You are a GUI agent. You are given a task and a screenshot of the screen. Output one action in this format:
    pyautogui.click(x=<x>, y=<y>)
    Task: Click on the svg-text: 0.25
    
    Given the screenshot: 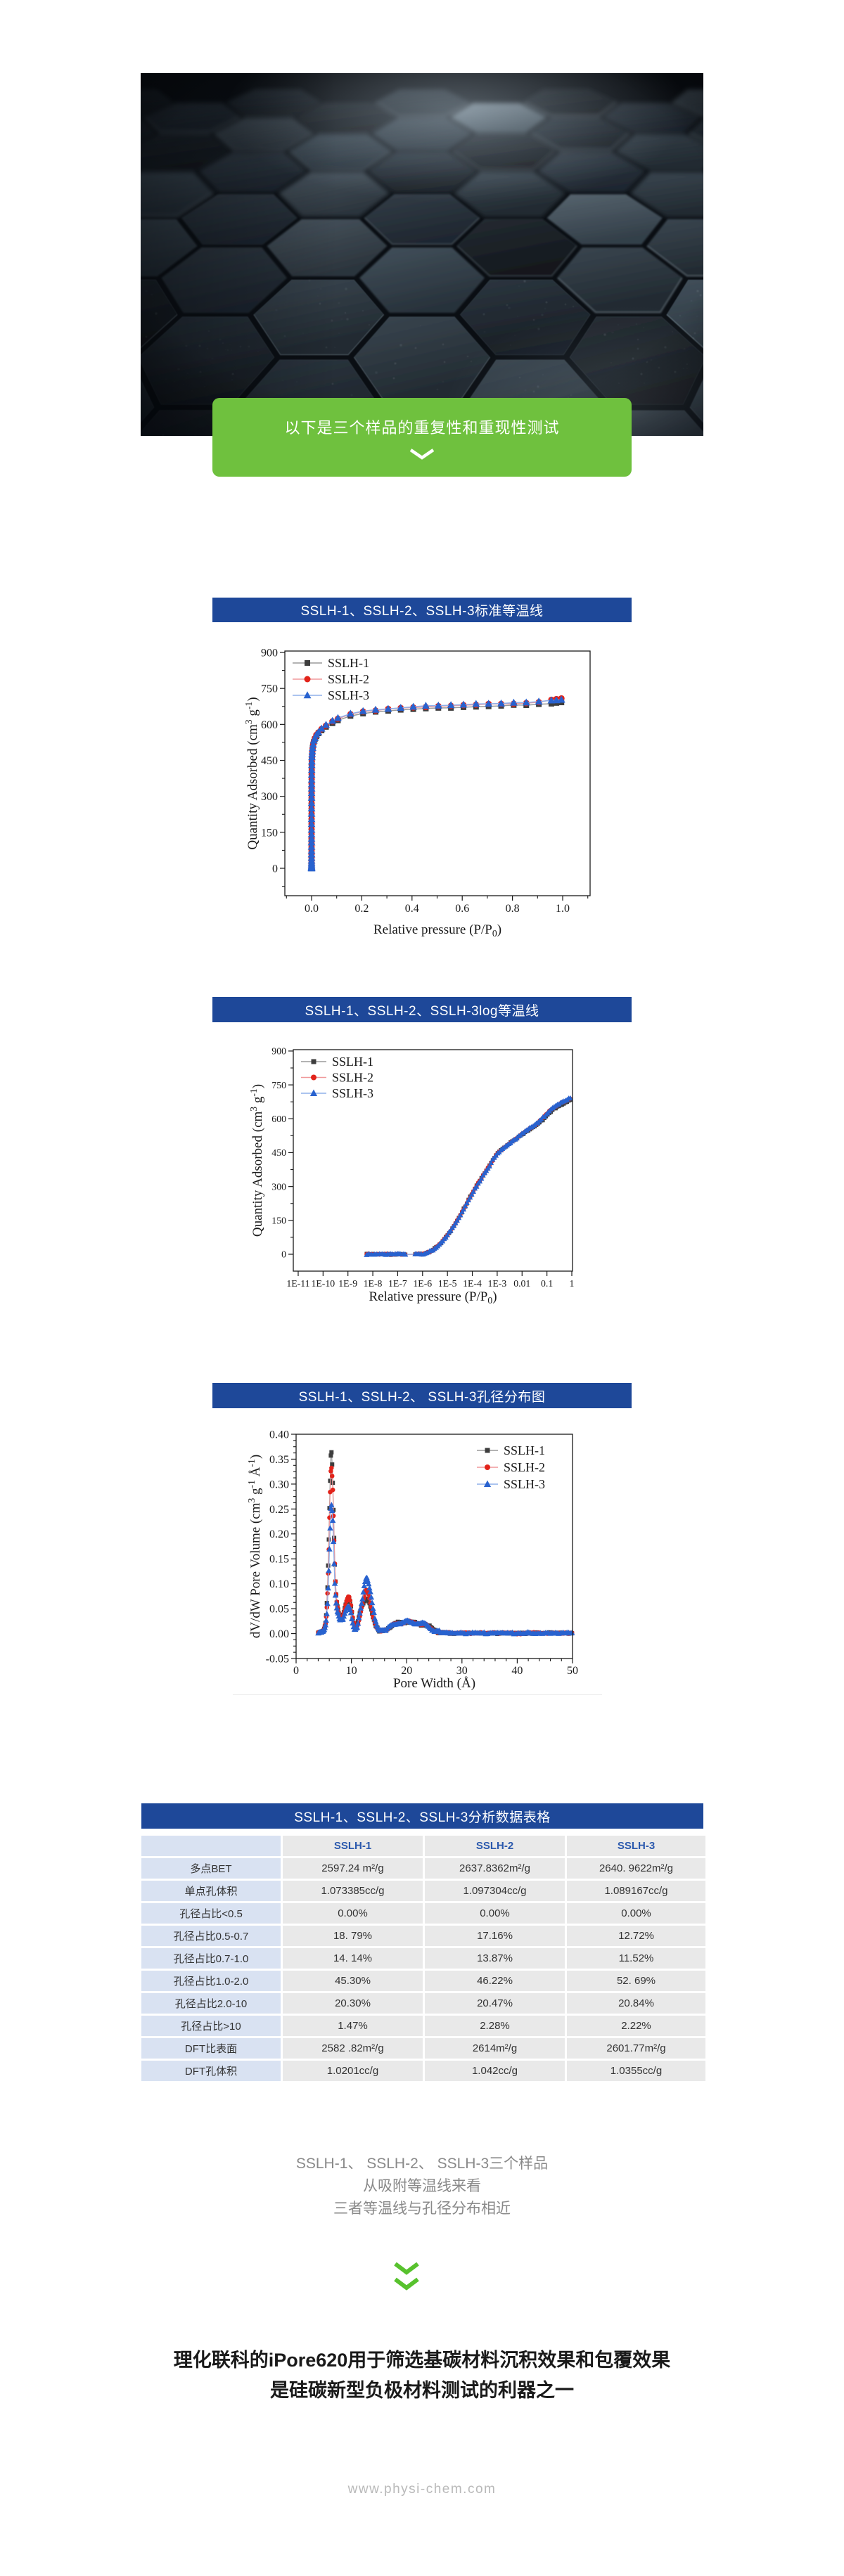 What is the action you would take?
    pyautogui.click(x=279, y=1510)
    